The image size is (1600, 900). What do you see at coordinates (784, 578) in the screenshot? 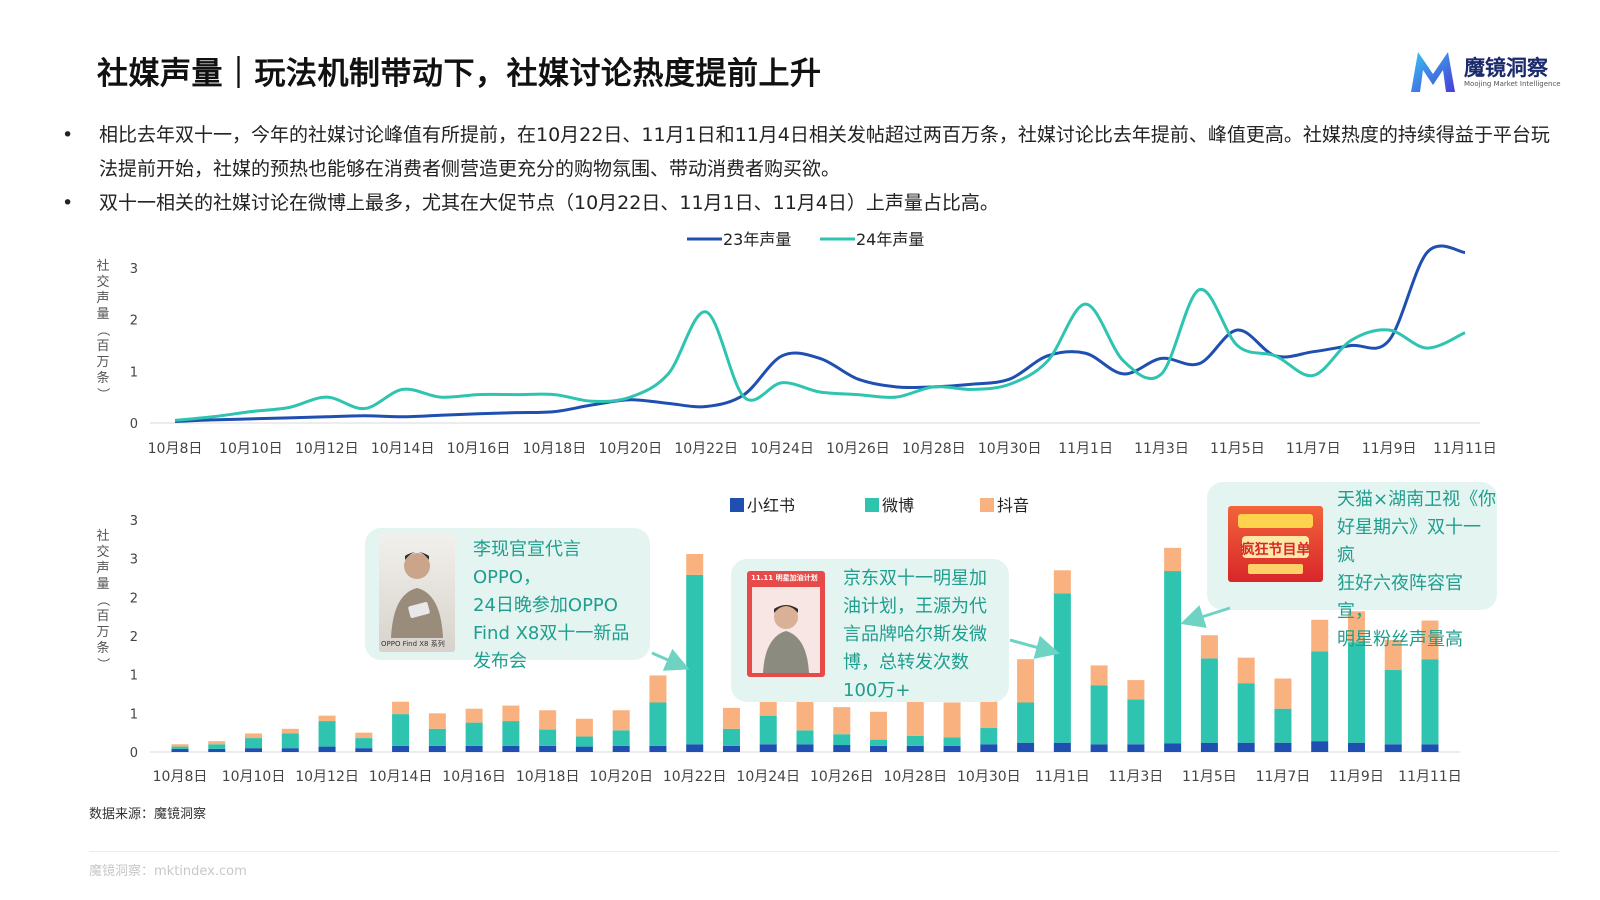
I see `jd-caption: 11.11 明星加油计划` at bounding box center [784, 578].